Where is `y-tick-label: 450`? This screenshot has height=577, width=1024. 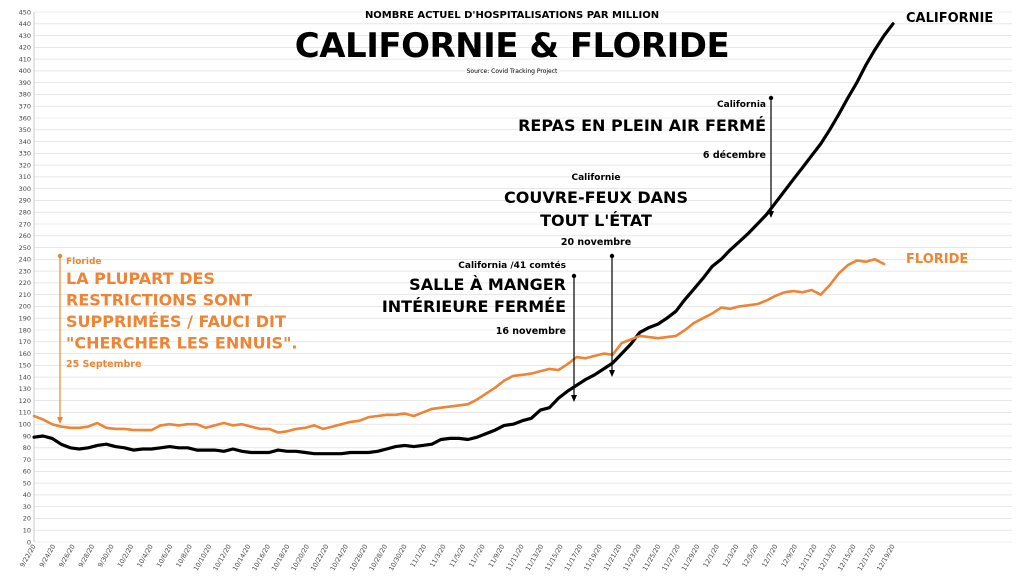
y-tick-label: 450 is located at coordinates (25, 12).